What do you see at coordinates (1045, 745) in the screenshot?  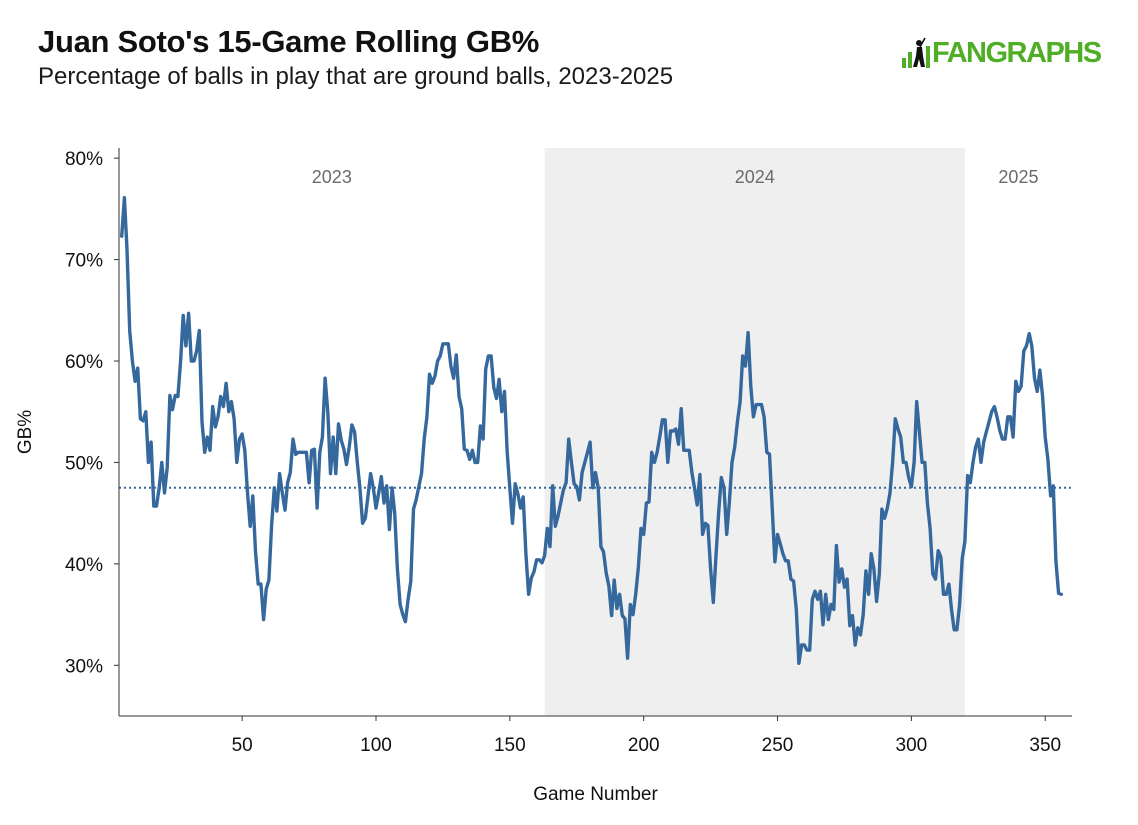 I see `x-tick-label: 350` at bounding box center [1045, 745].